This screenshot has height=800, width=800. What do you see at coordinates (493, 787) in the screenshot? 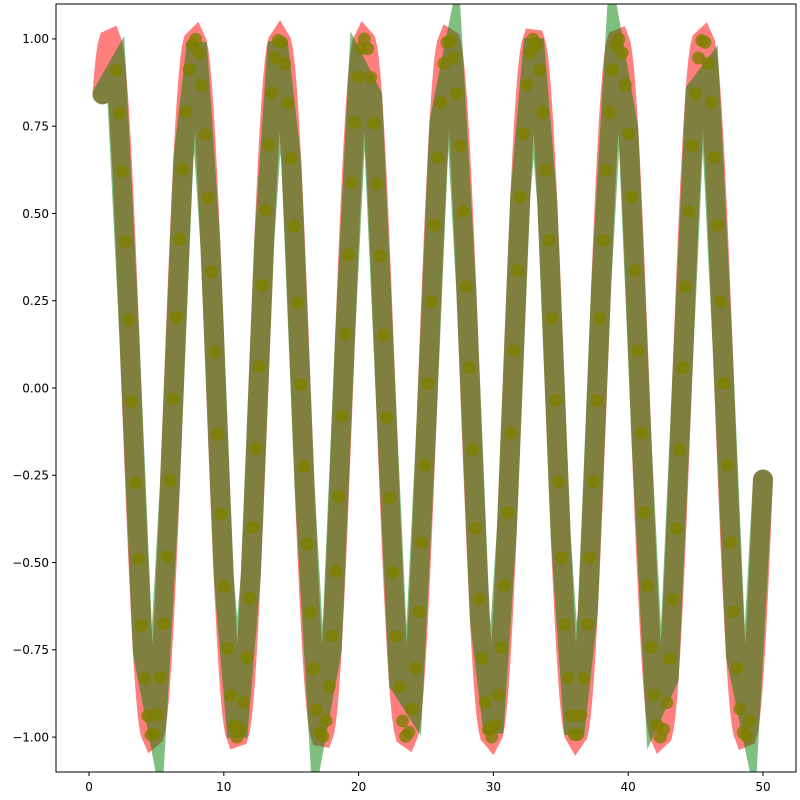
I see `x-tick-label: 30` at bounding box center [493, 787].